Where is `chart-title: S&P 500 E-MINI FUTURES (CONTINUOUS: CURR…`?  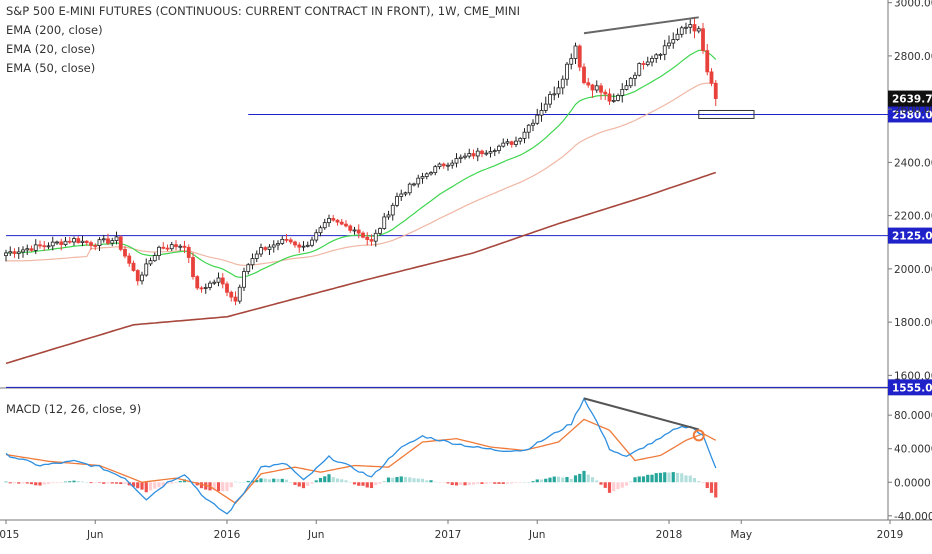
chart-title: S&P 500 E-MINI FUTURES (CONTINUOUS: CURR… is located at coordinates (263, 11).